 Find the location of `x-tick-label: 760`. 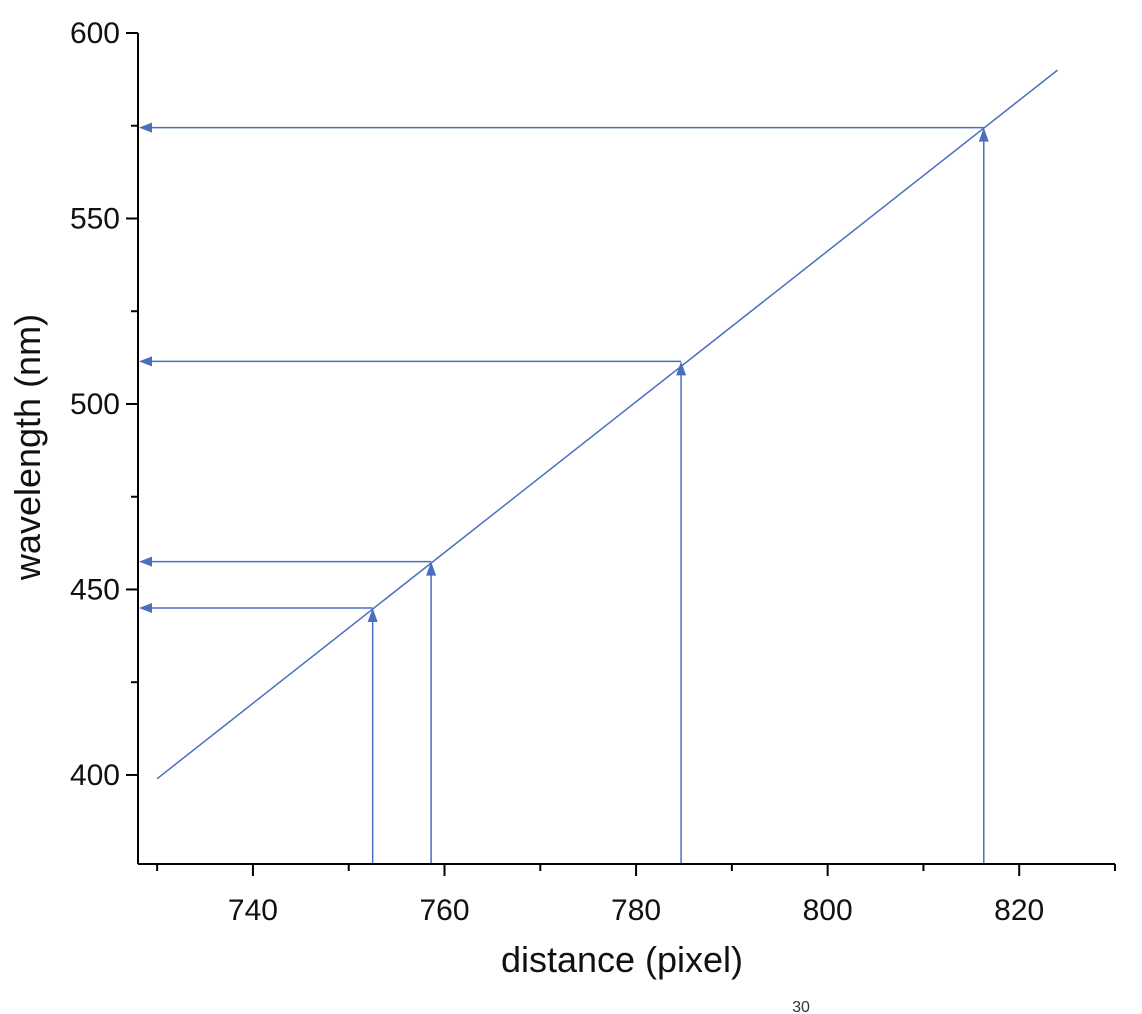

x-tick-label: 760 is located at coordinates (444, 910).